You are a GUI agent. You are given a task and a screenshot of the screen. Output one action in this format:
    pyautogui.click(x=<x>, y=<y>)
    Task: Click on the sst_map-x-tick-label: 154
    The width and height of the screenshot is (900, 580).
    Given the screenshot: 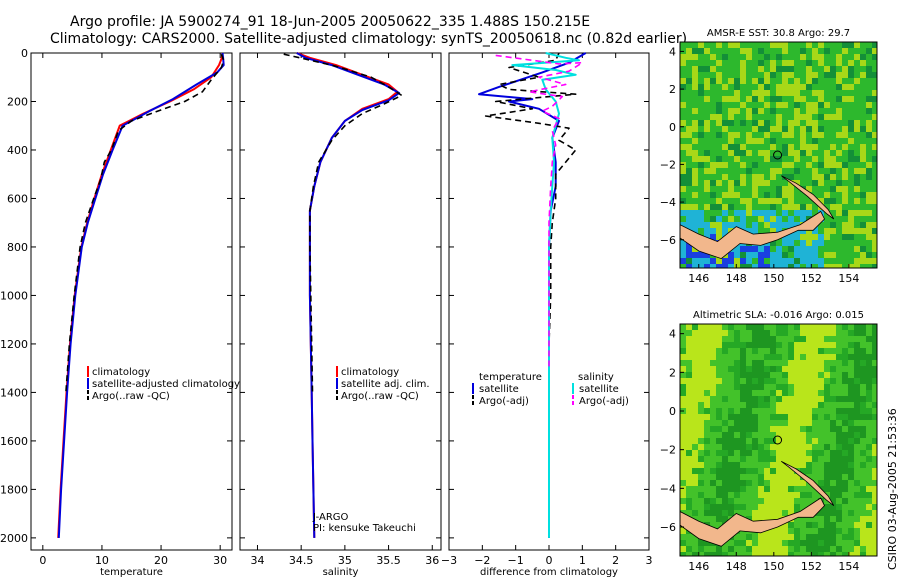 What is the action you would take?
    pyautogui.click(x=848, y=278)
    